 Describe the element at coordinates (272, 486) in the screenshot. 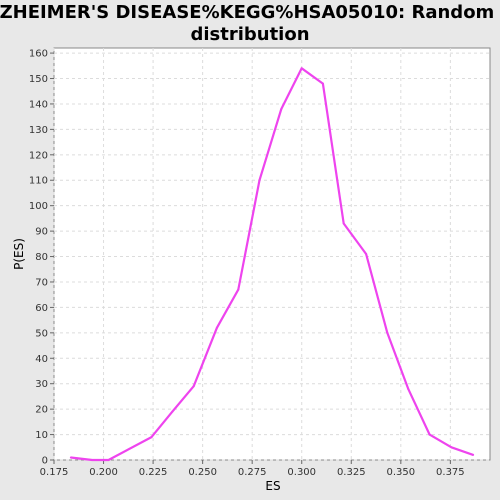

I see `x-axis-label: ES` at that location.